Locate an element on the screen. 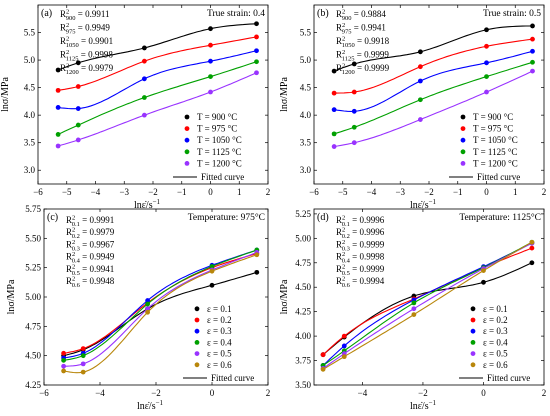  y-tick-label: 4.25 is located at coordinates (303, 312).